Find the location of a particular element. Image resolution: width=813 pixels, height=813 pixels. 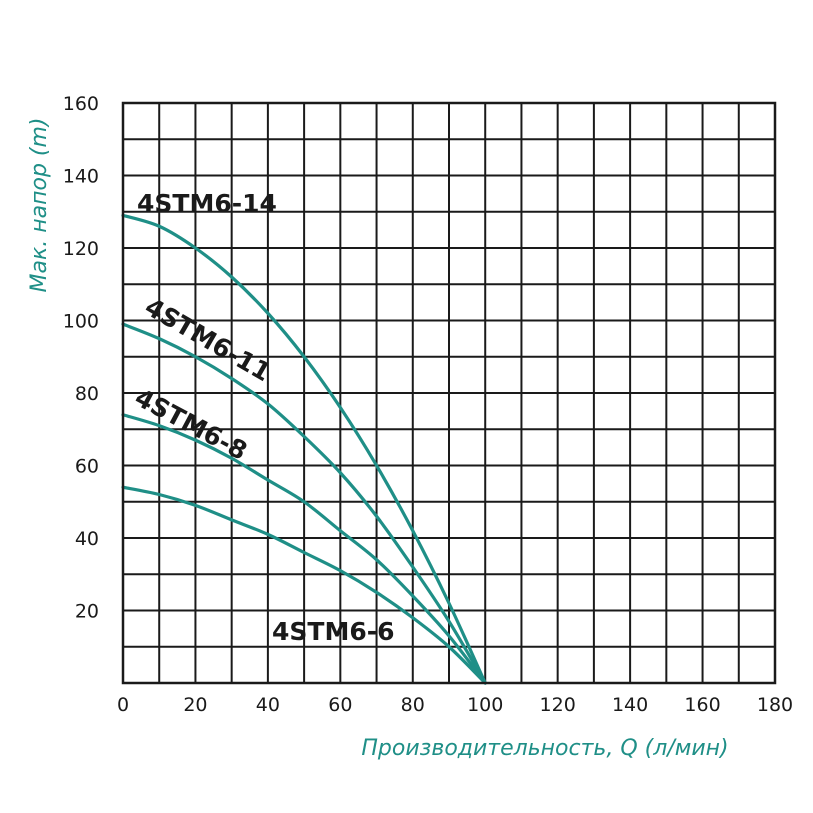

y-tick-label: 120 is located at coordinates (81, 249).